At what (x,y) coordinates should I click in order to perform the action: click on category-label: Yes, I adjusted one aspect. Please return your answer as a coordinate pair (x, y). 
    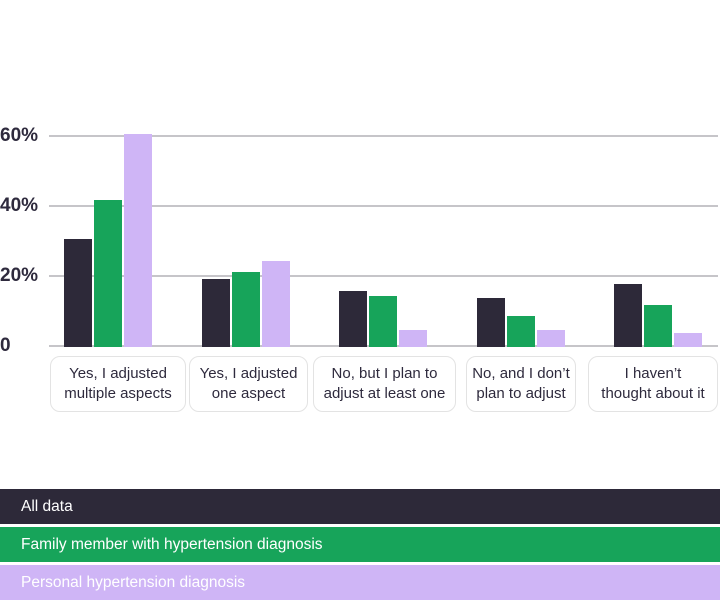
    Looking at the image, I should click on (248, 384).